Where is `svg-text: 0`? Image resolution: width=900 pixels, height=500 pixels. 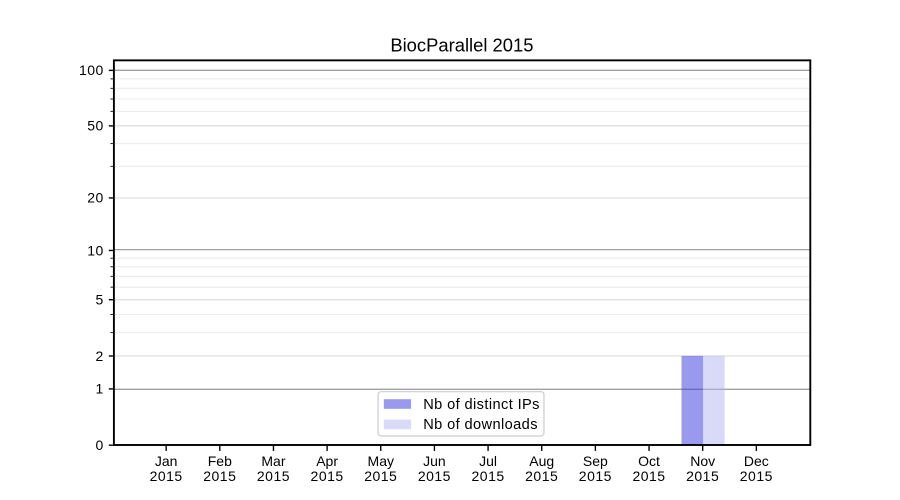
svg-text: 0 is located at coordinates (100, 445).